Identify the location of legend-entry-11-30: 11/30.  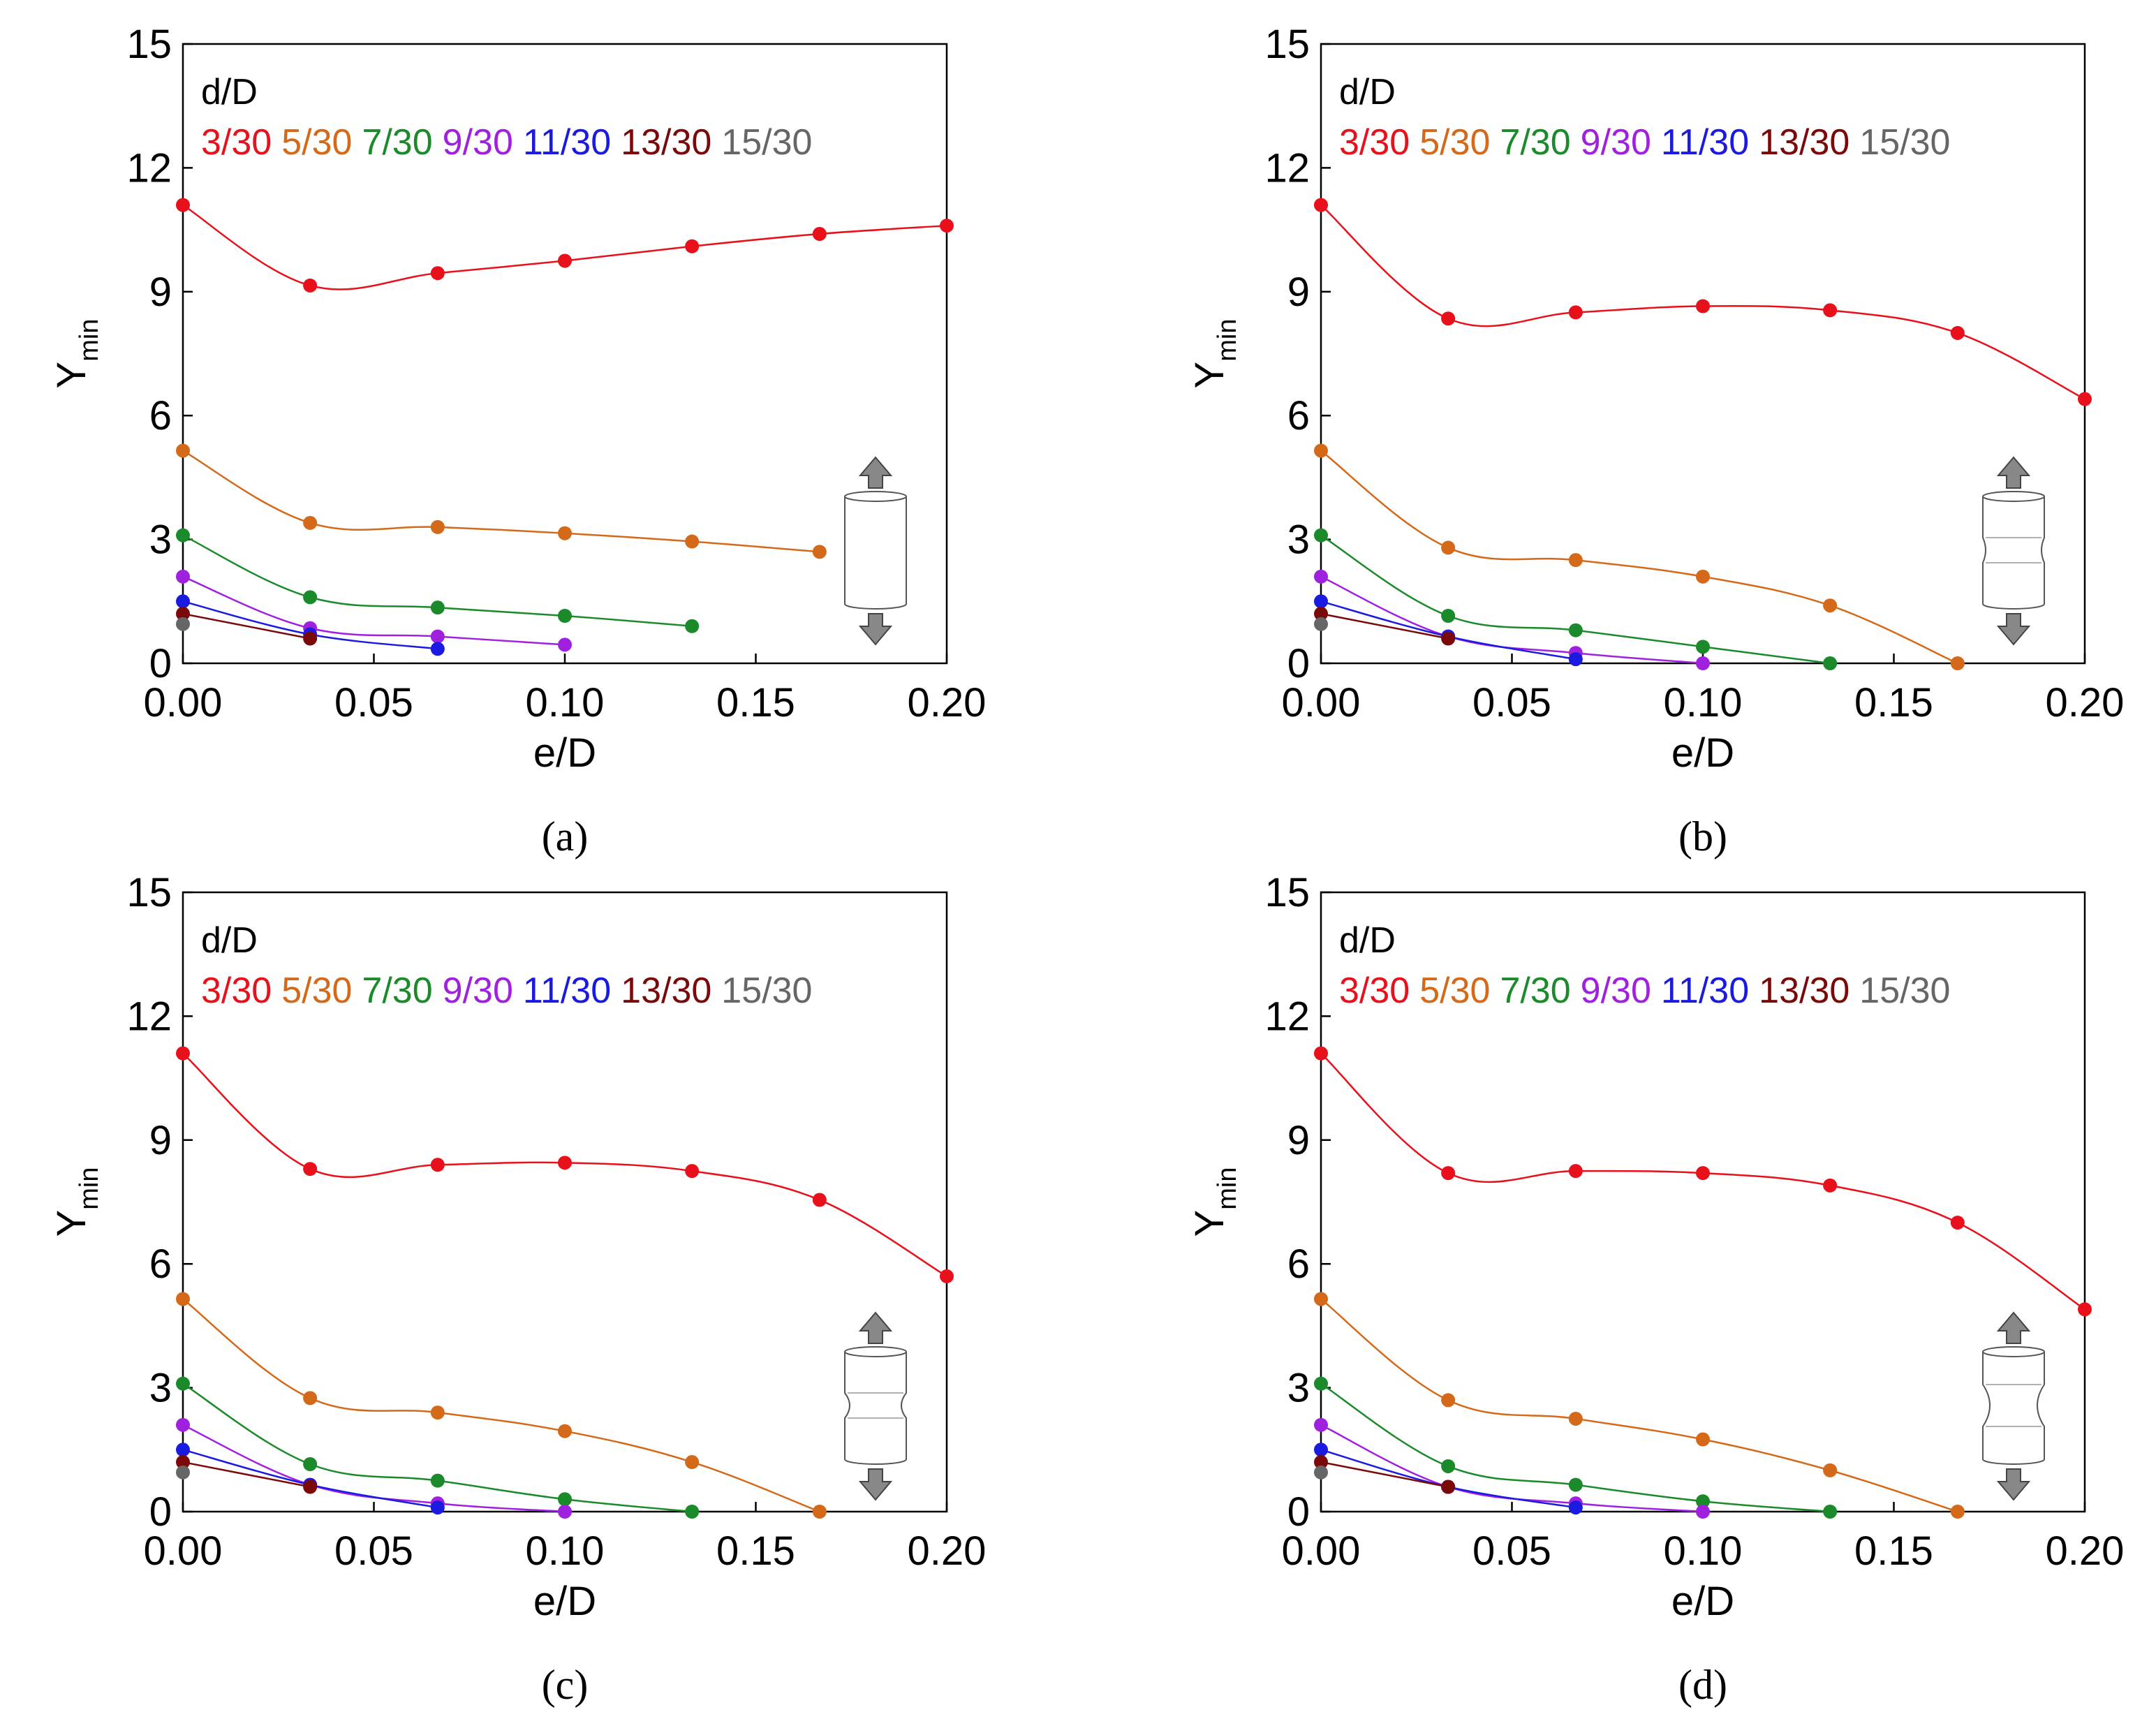
(1705, 991).